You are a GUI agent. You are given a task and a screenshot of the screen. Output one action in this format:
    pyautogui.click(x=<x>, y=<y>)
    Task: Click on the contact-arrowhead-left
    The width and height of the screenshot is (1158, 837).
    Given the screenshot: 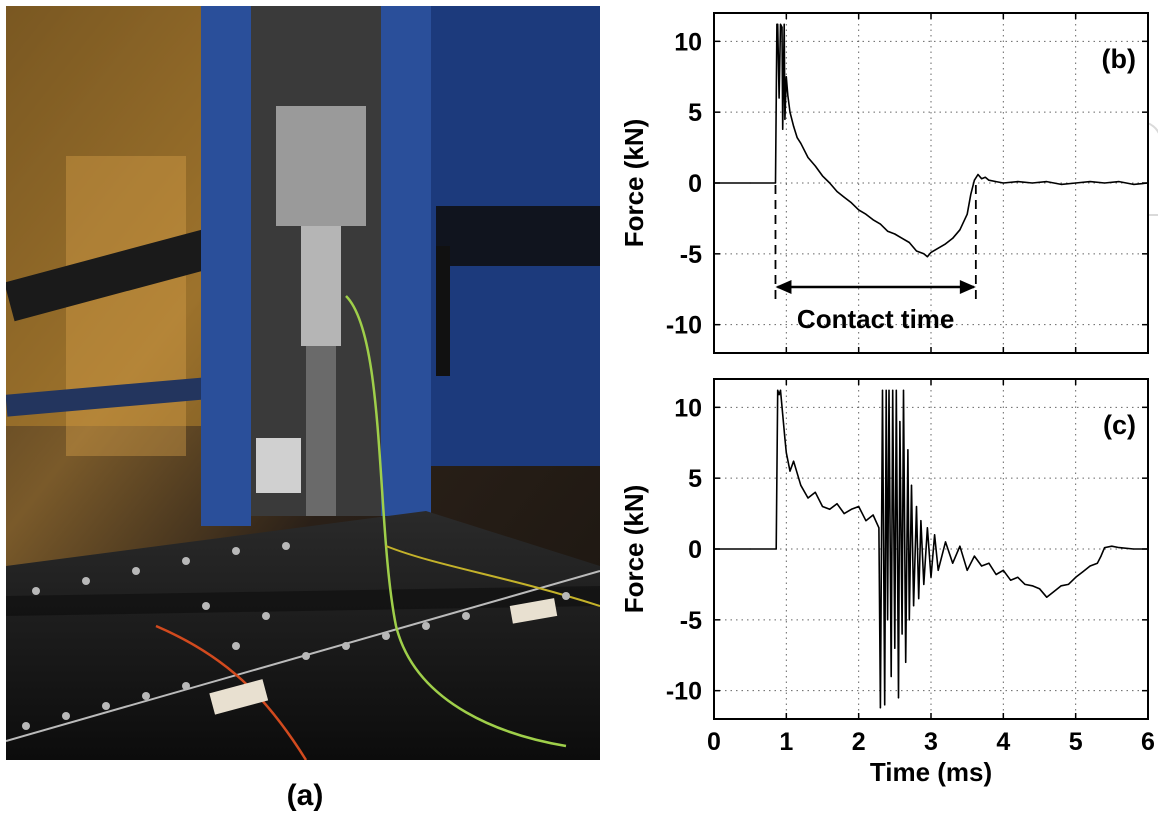 What is the action you would take?
    pyautogui.click(x=783, y=287)
    